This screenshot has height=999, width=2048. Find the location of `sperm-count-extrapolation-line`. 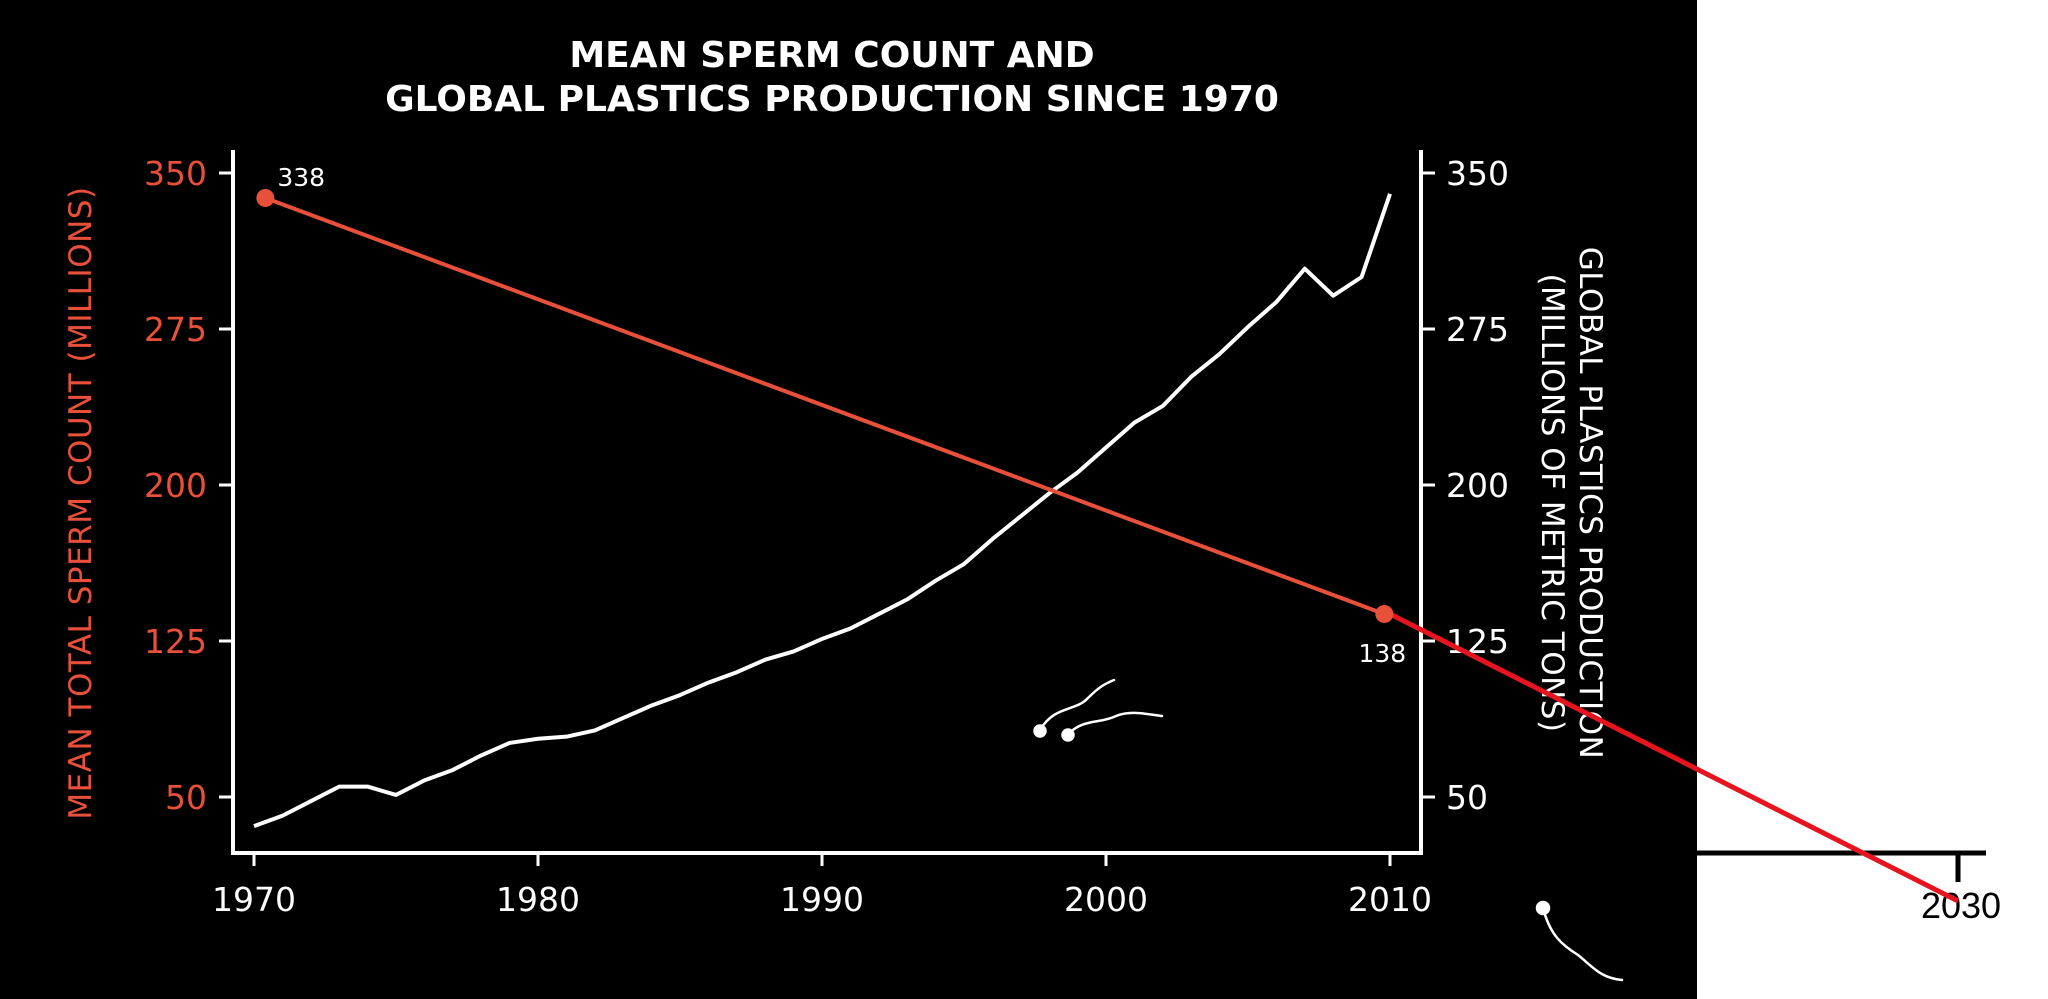

sperm-count-extrapolation-line is located at coordinates (1674, 757).